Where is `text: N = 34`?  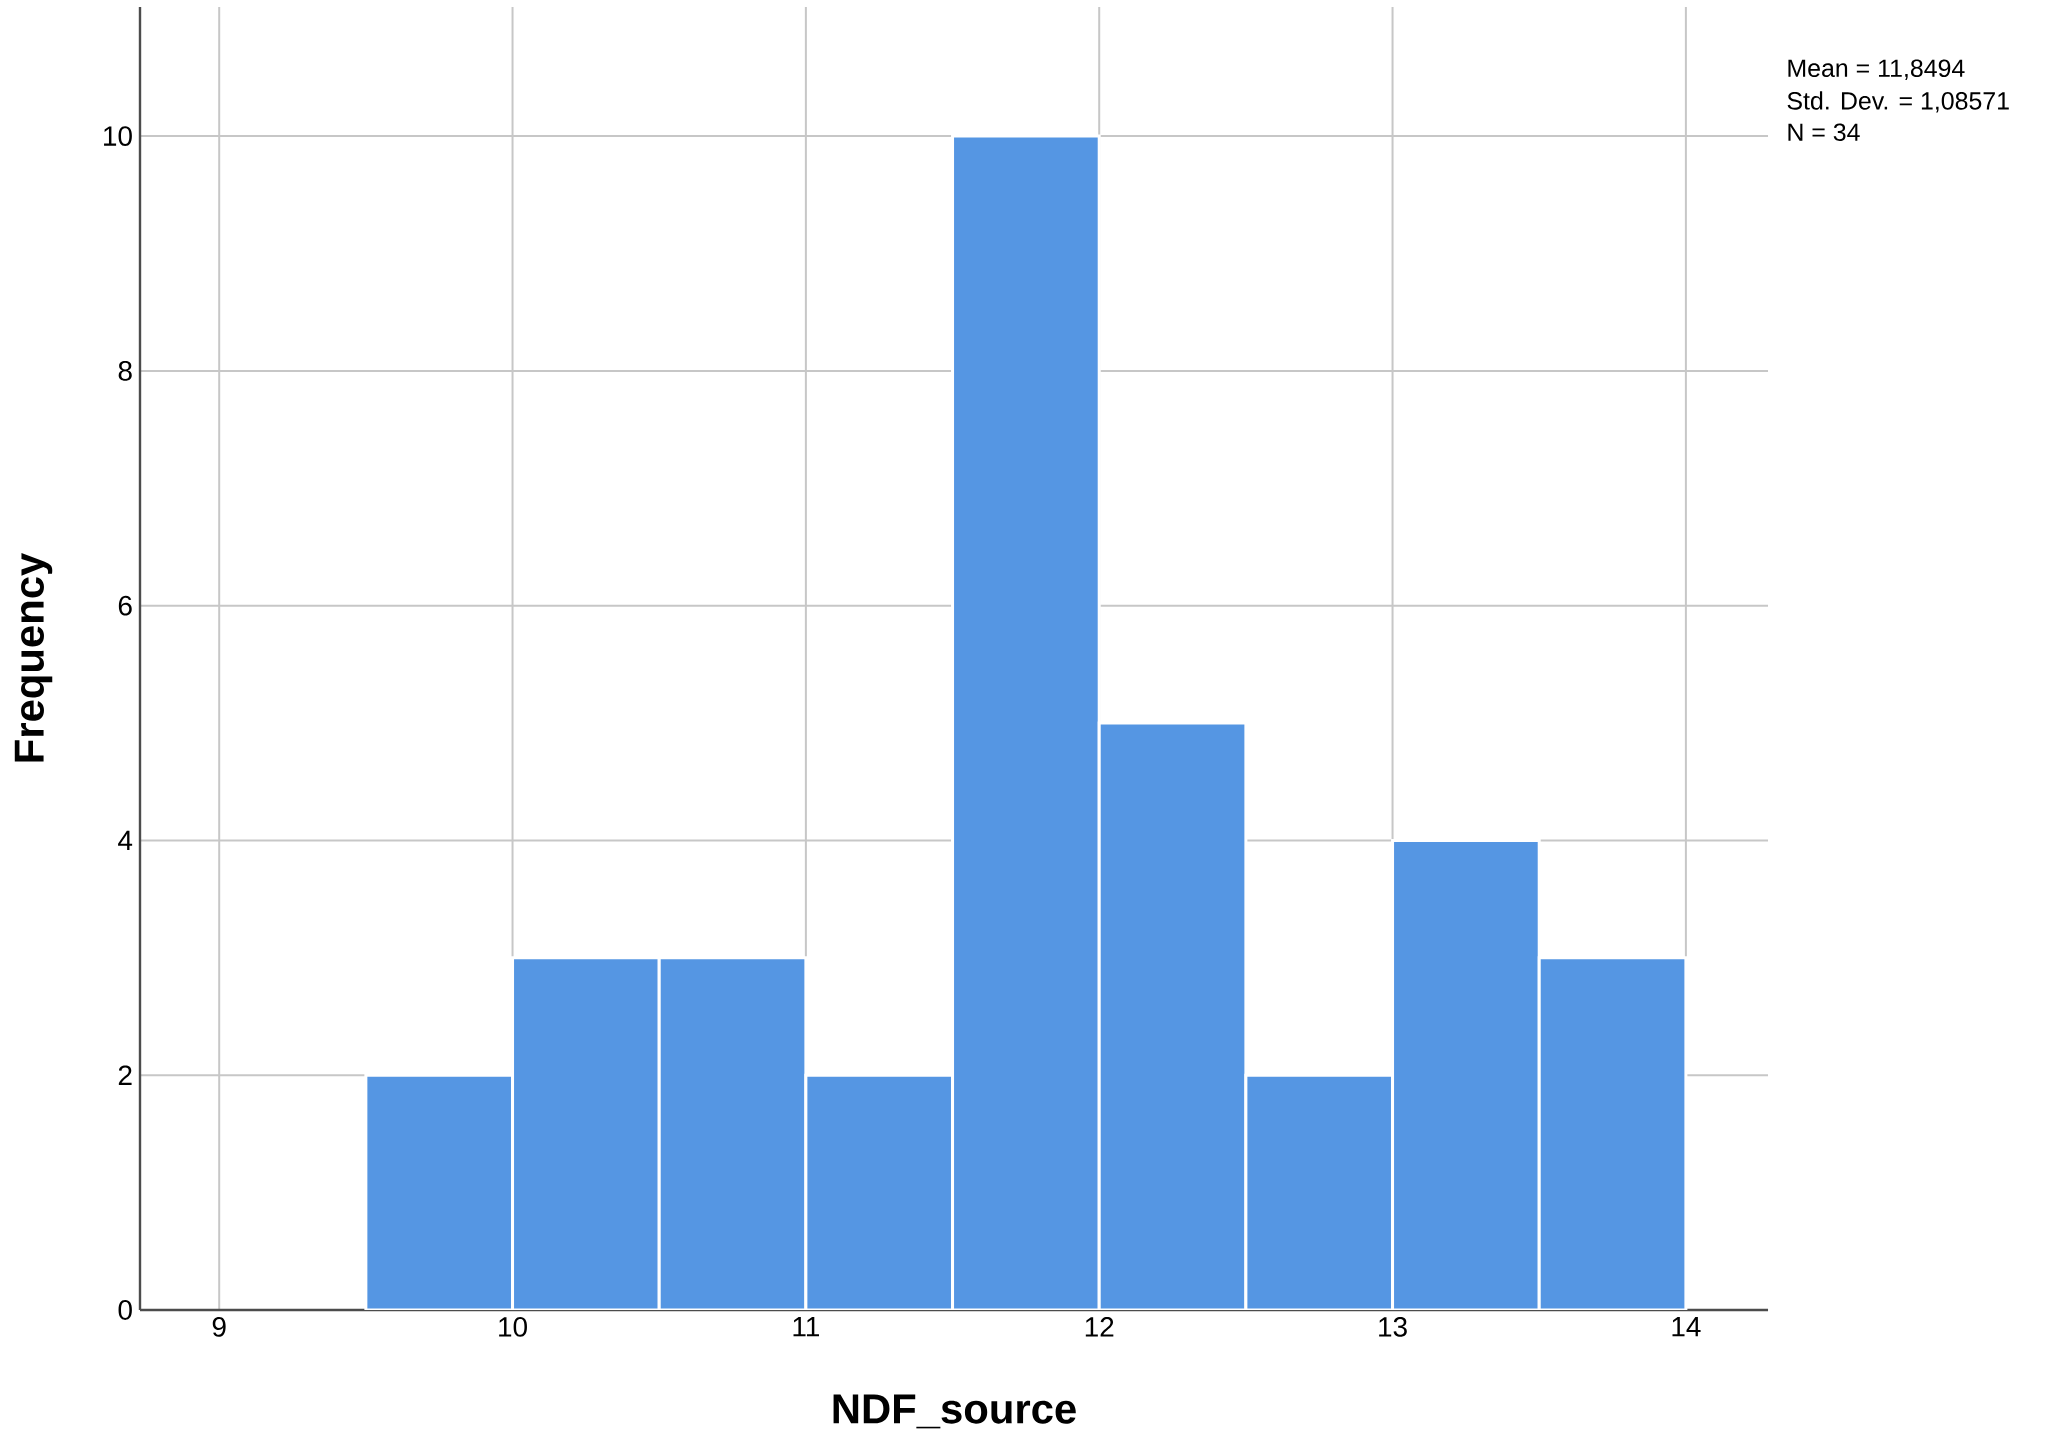
text: N = 34 is located at coordinates (1824, 132).